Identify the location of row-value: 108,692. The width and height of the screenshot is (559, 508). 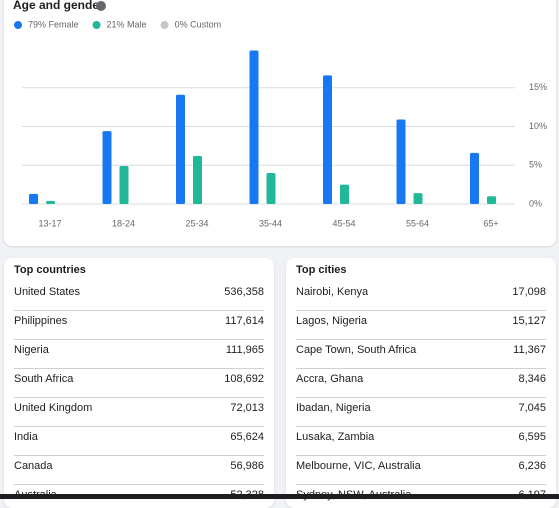
(244, 379).